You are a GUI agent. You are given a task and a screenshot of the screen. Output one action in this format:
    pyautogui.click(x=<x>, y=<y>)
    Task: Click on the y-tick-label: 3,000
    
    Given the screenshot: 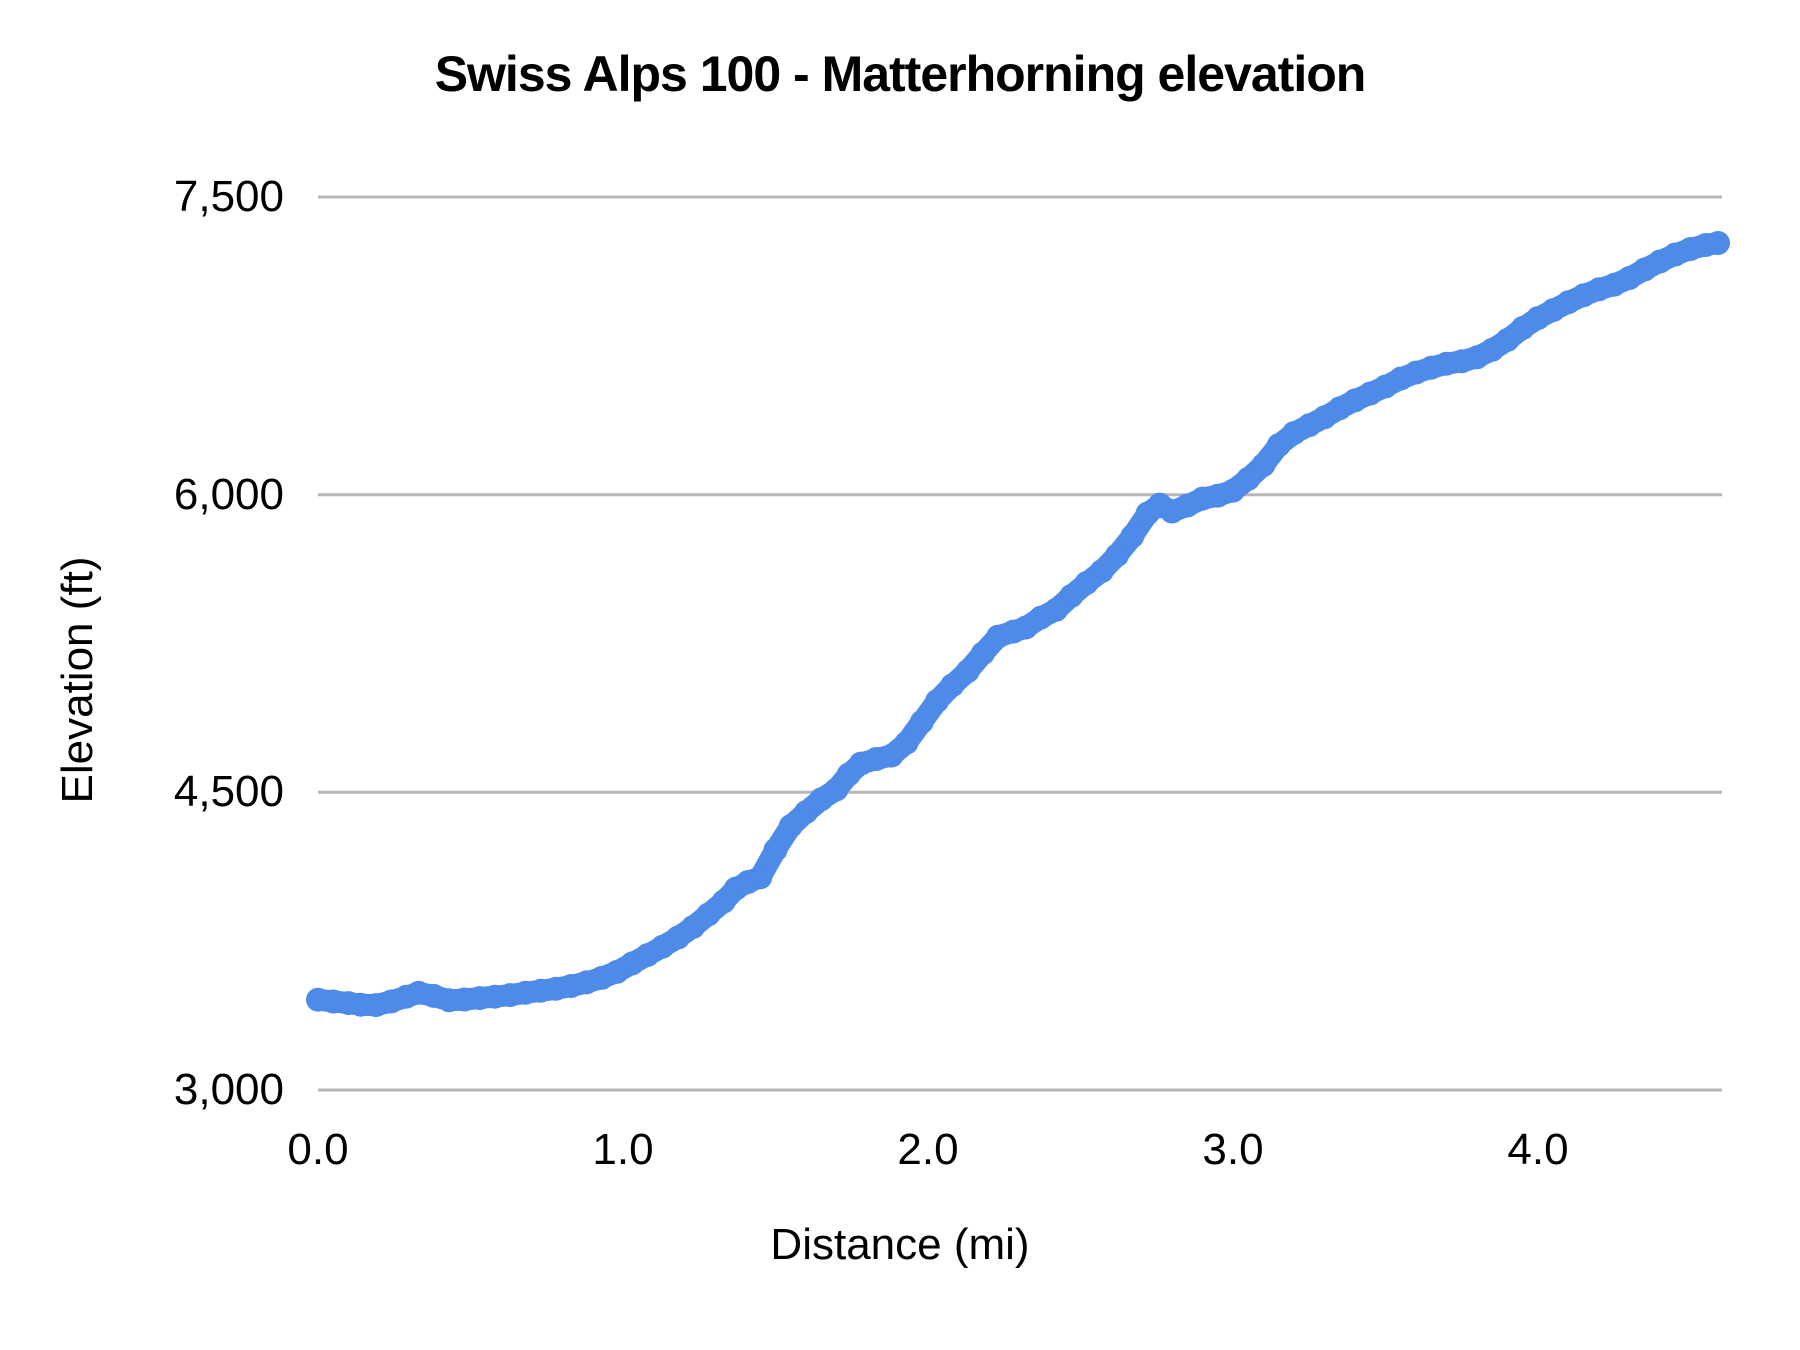 What is the action you would take?
    pyautogui.click(x=228, y=1089)
    